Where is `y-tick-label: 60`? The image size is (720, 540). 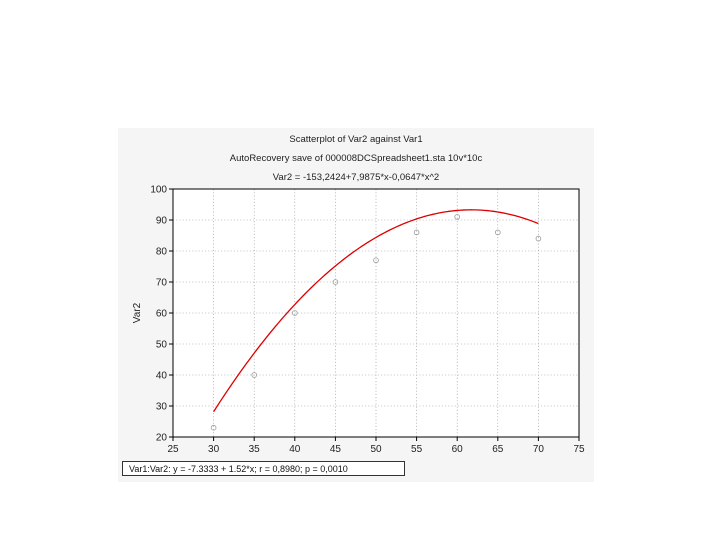 y-tick-label: 60 is located at coordinates (162, 314).